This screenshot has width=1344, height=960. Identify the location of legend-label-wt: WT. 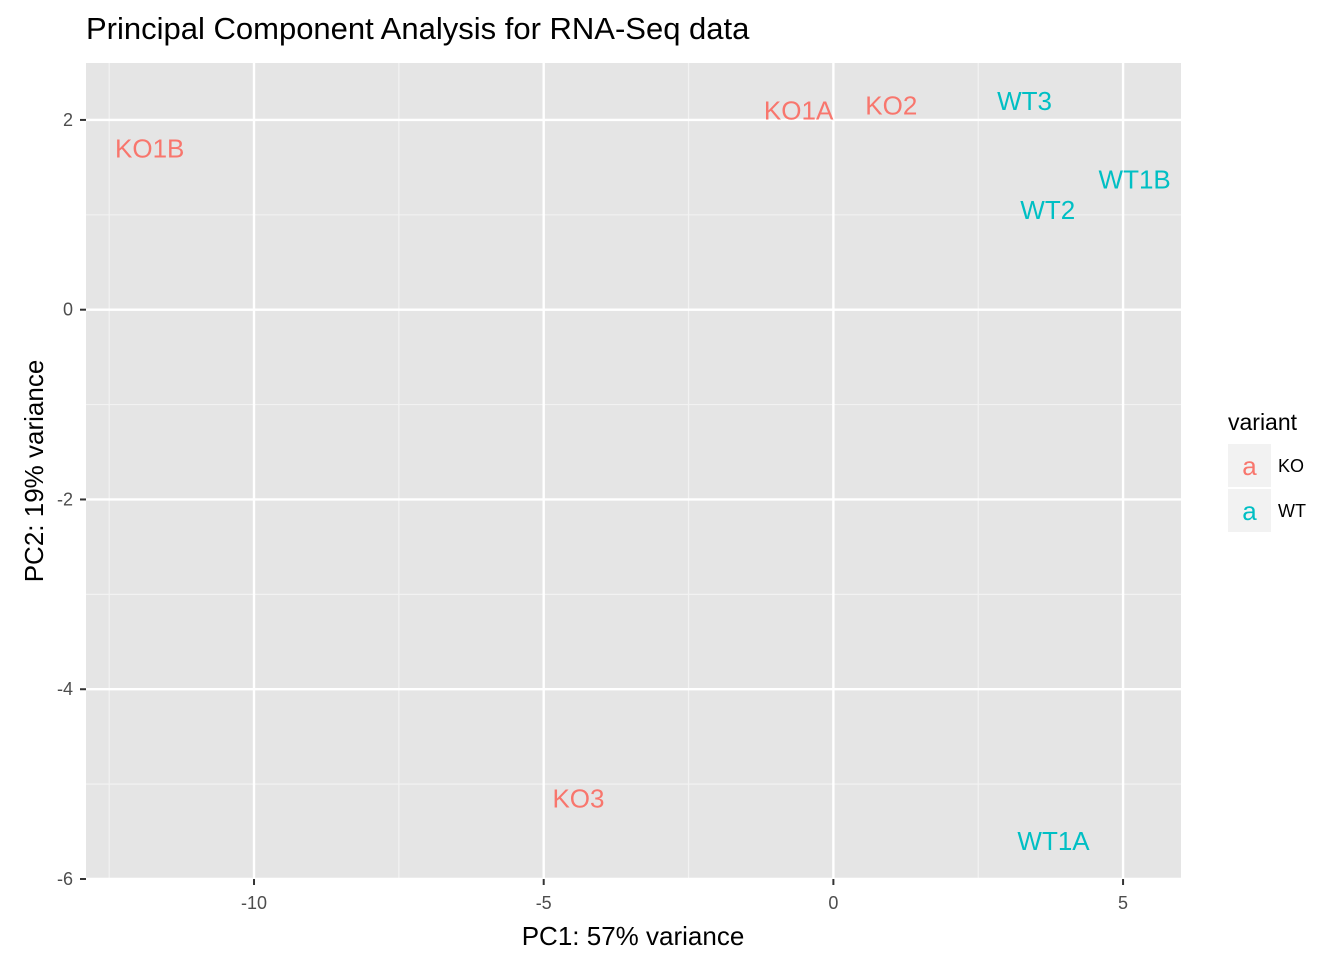
(1292, 511).